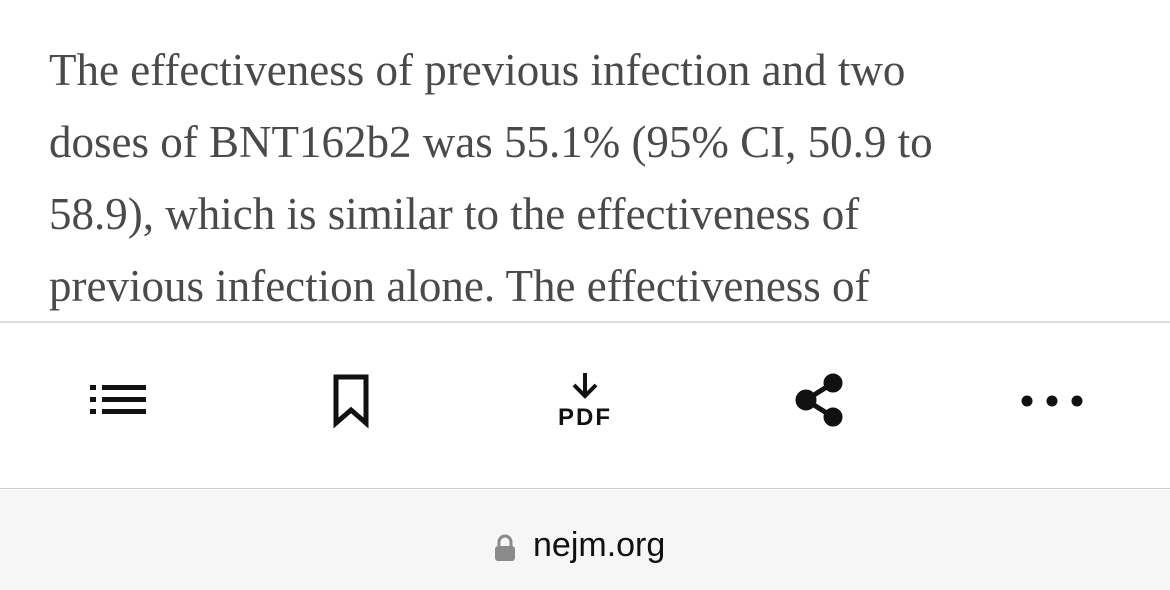 The image size is (1170, 590). Describe the element at coordinates (585, 417) in the screenshot. I see `pdf-label: PDF` at that location.